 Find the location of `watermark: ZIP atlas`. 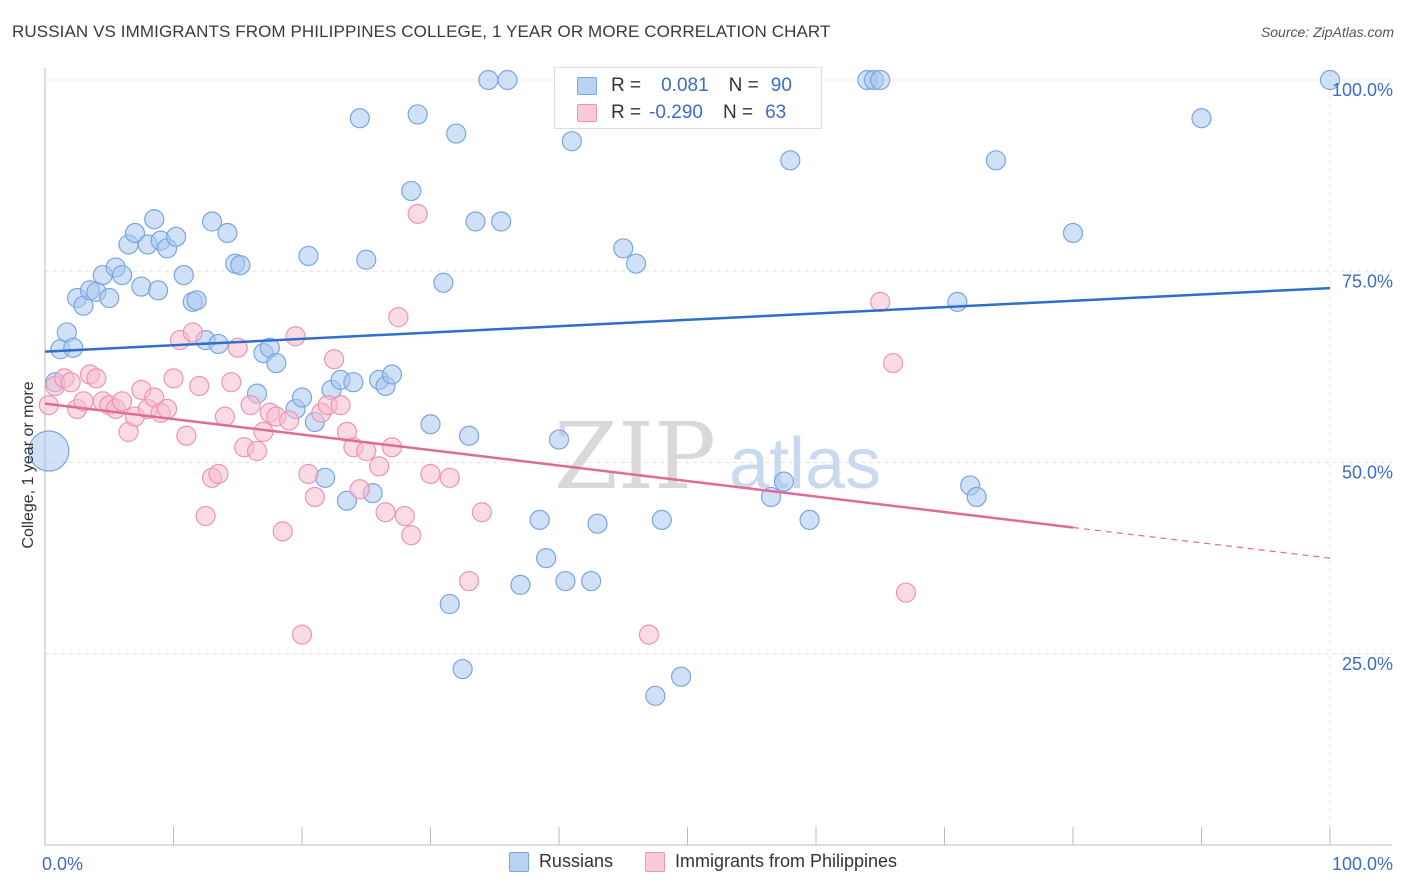

watermark: ZIP atlas is located at coordinates (717, 456).